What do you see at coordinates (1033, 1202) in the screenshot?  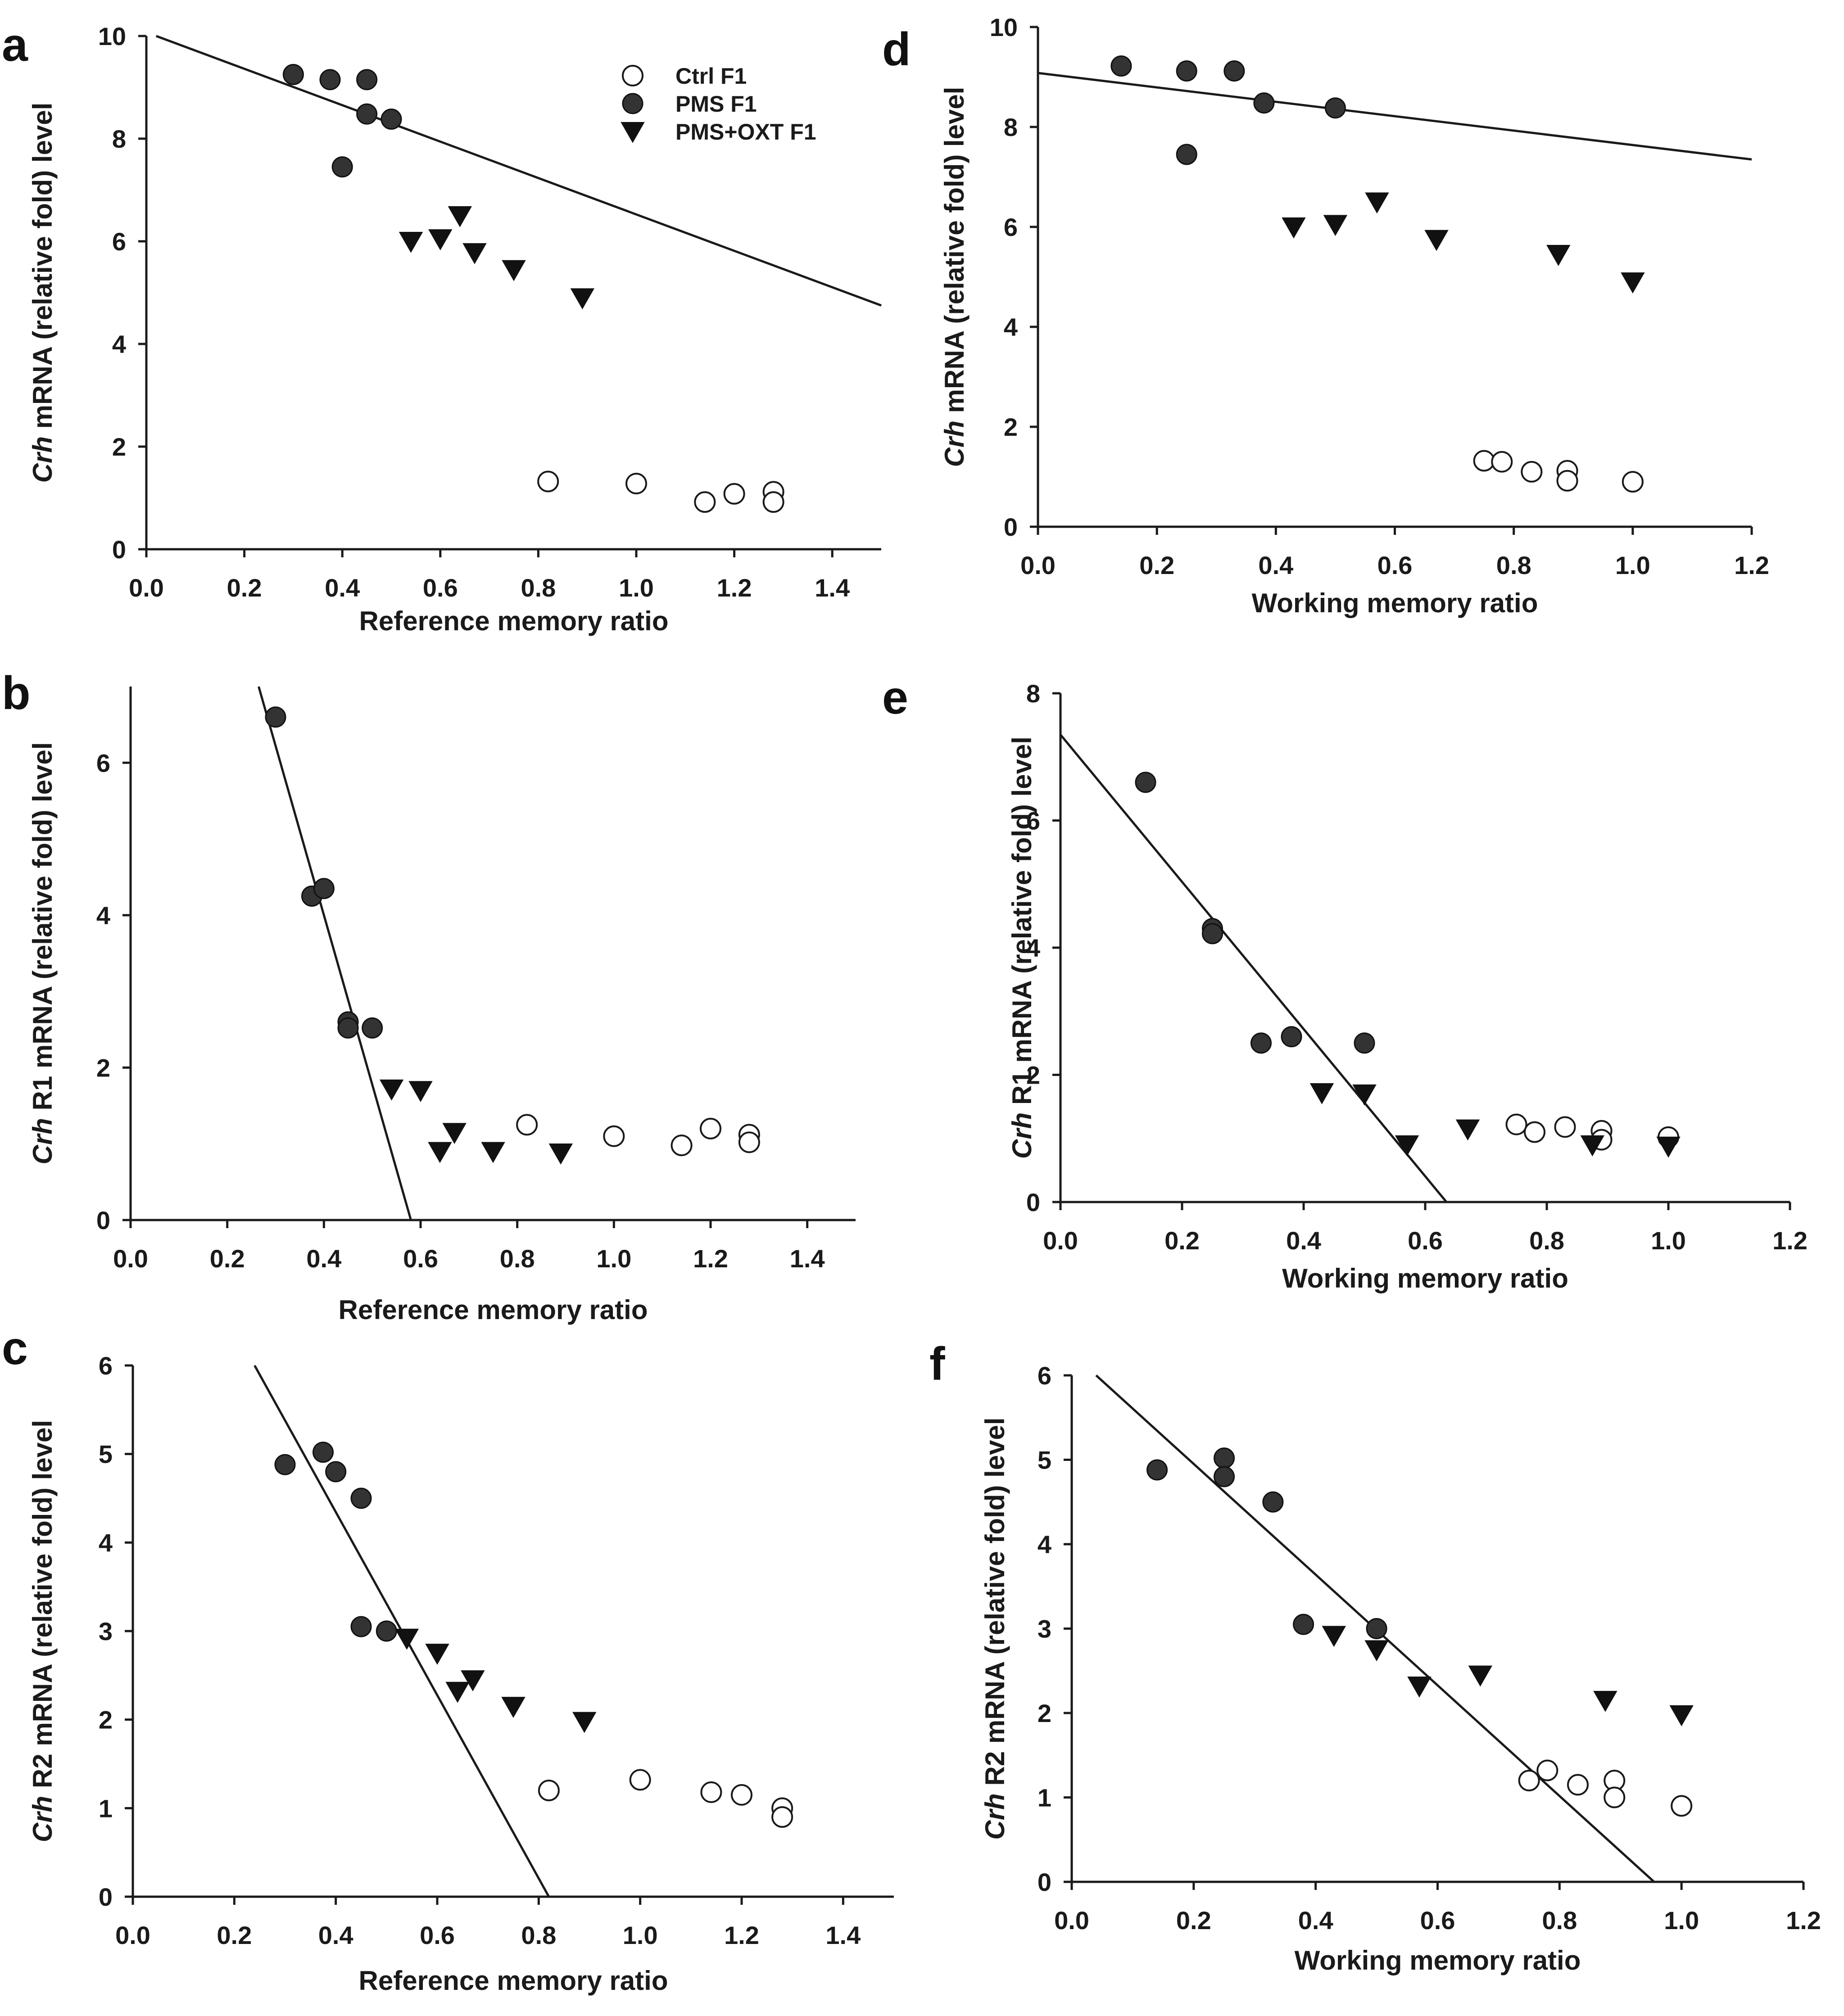 I see `panel-e-y-tick-label: 0` at bounding box center [1033, 1202].